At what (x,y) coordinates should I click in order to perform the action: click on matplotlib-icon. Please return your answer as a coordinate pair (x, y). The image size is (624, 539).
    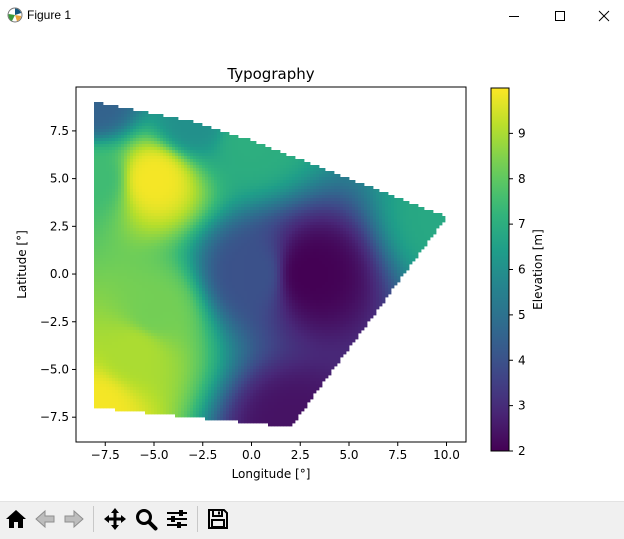
    Looking at the image, I should click on (15, 15).